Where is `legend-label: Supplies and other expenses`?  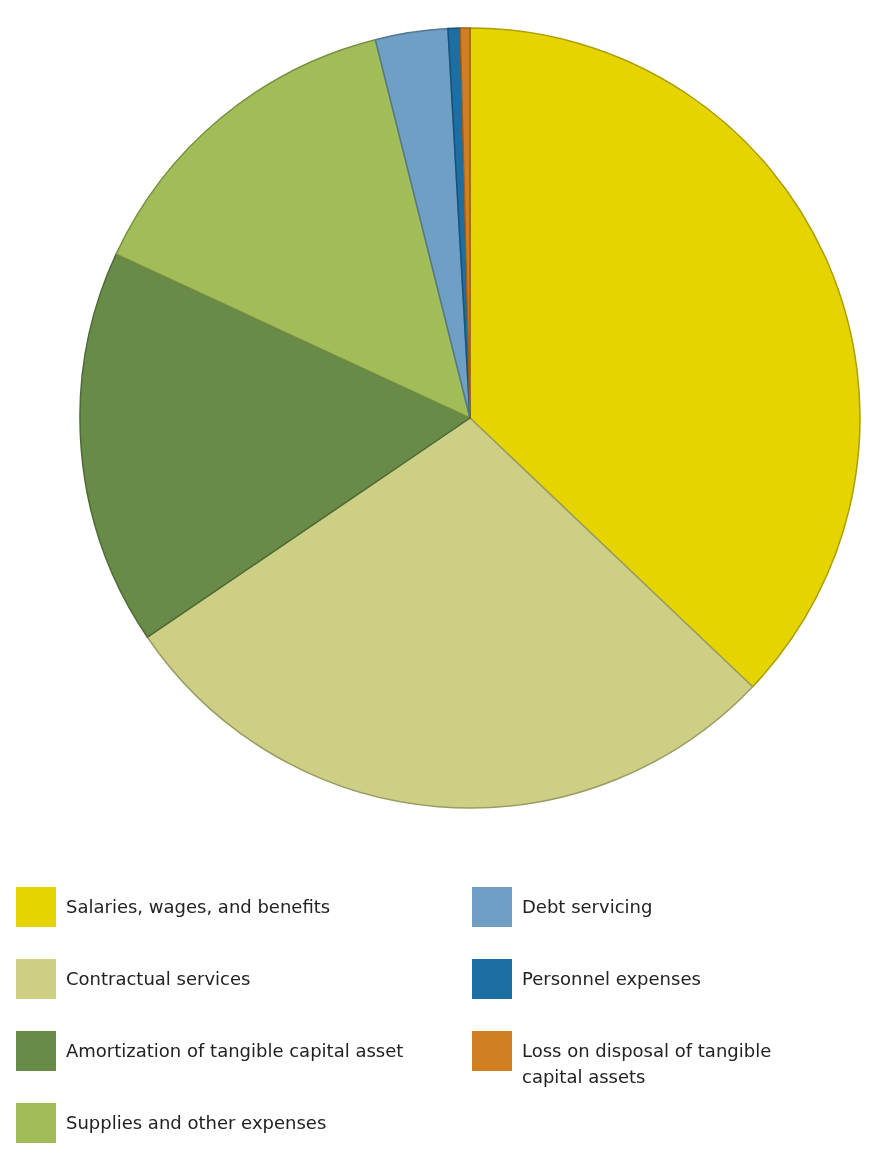
legend-label: Supplies and other expenses is located at coordinates (196, 1122).